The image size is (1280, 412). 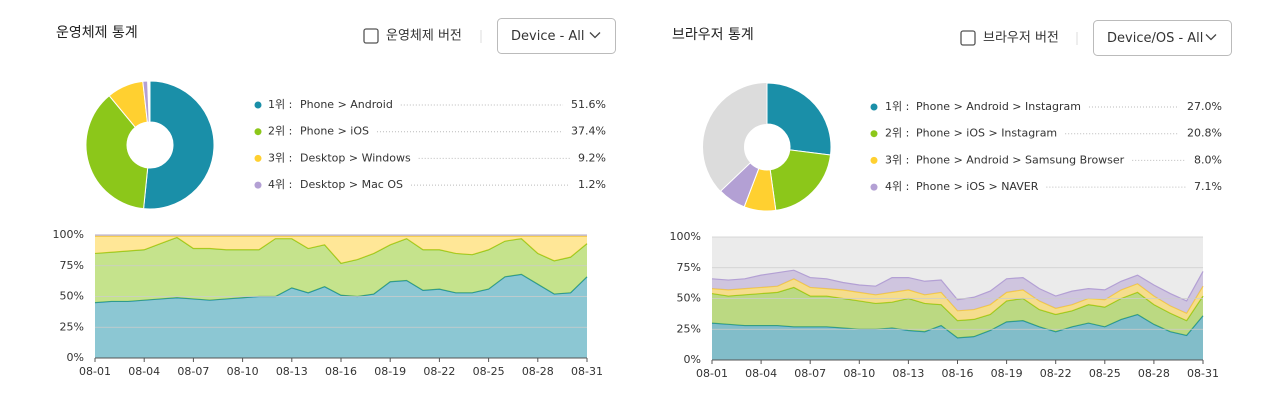 What do you see at coordinates (592, 157) in the screenshot?
I see `legend-value: 9.2%` at bounding box center [592, 157].